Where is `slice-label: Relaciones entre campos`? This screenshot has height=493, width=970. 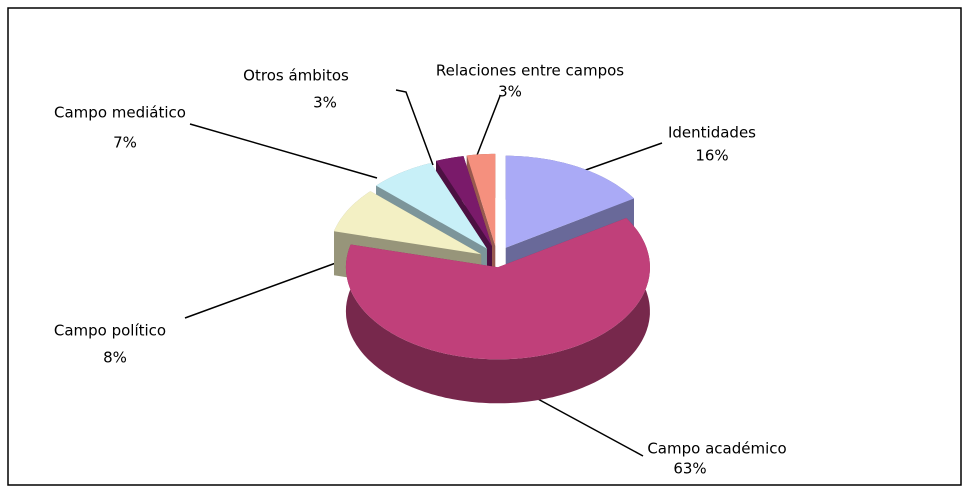 slice-label: Relaciones entre campos is located at coordinates (530, 71).